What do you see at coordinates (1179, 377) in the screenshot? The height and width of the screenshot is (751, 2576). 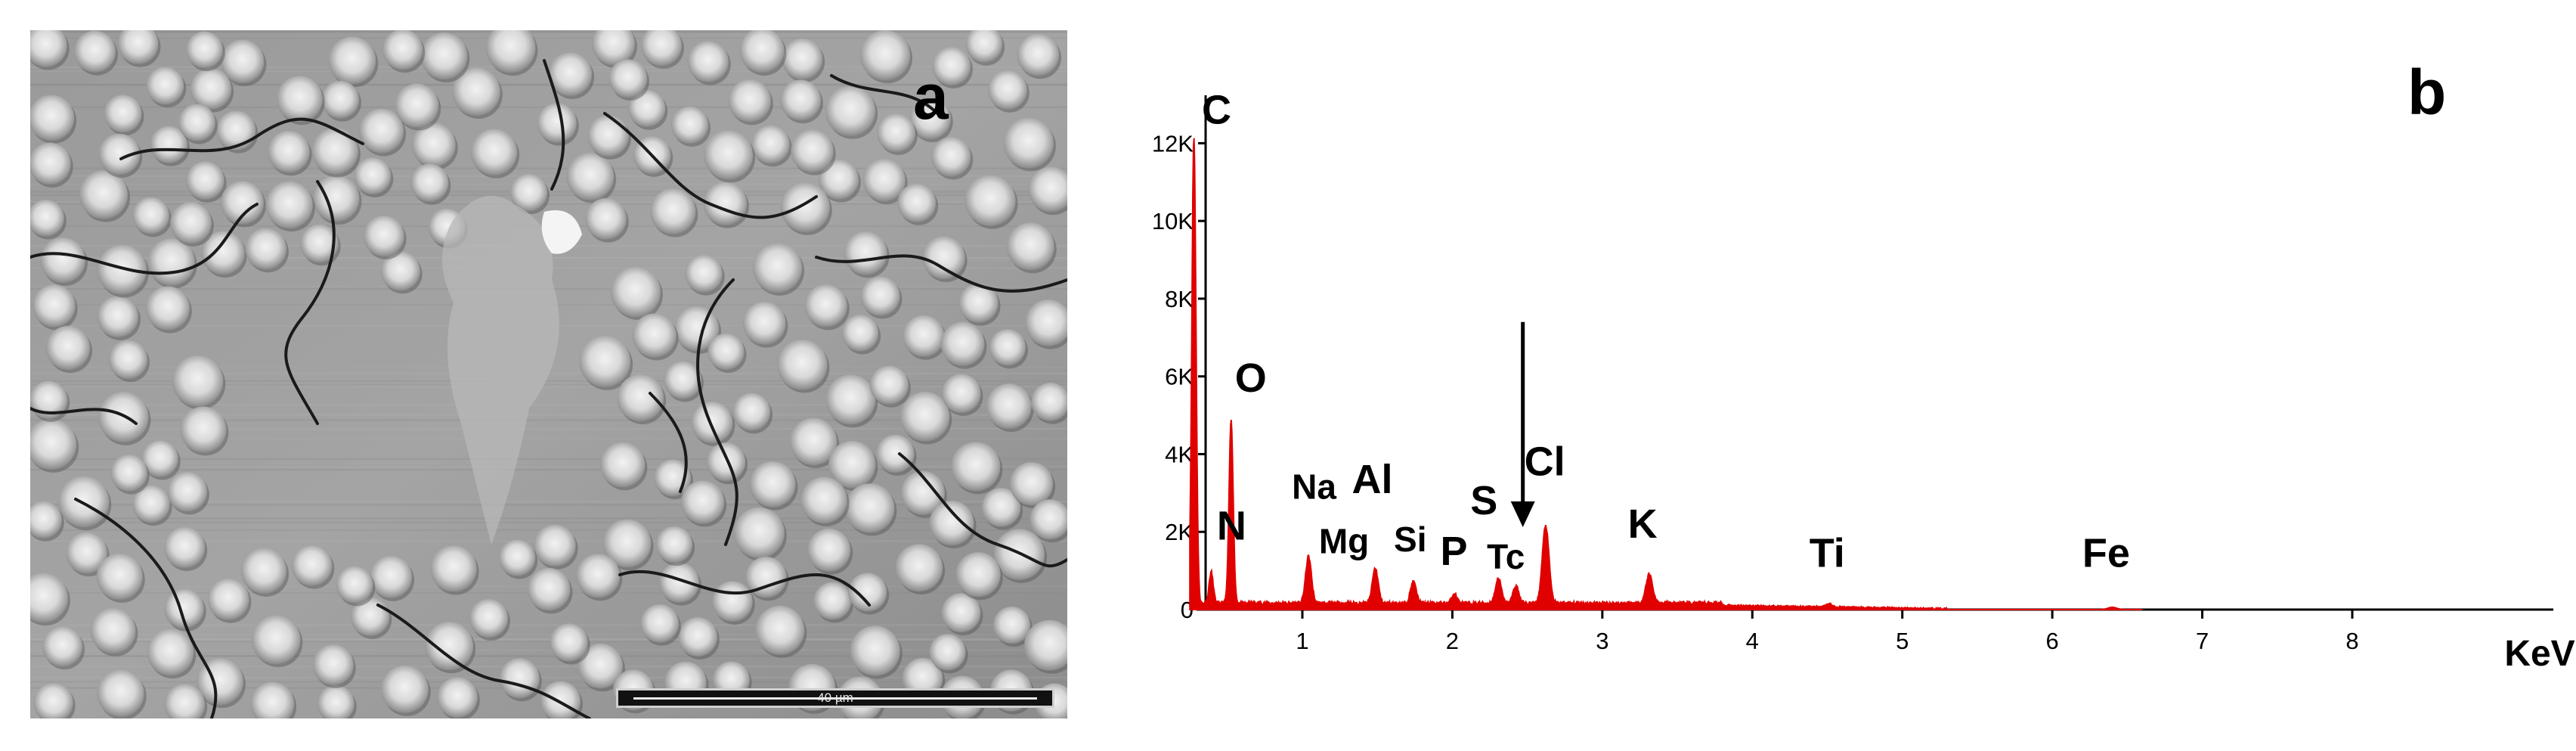 I see `y-tick-label: 6K` at bounding box center [1179, 377].